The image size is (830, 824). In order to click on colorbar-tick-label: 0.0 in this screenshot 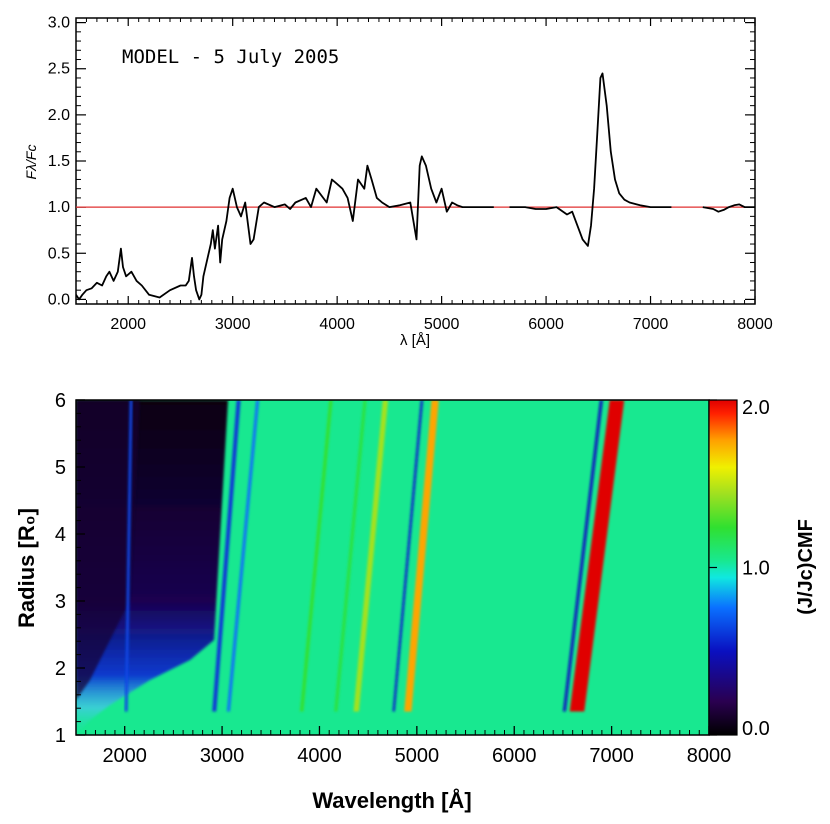, I will do `click(756, 729)`.